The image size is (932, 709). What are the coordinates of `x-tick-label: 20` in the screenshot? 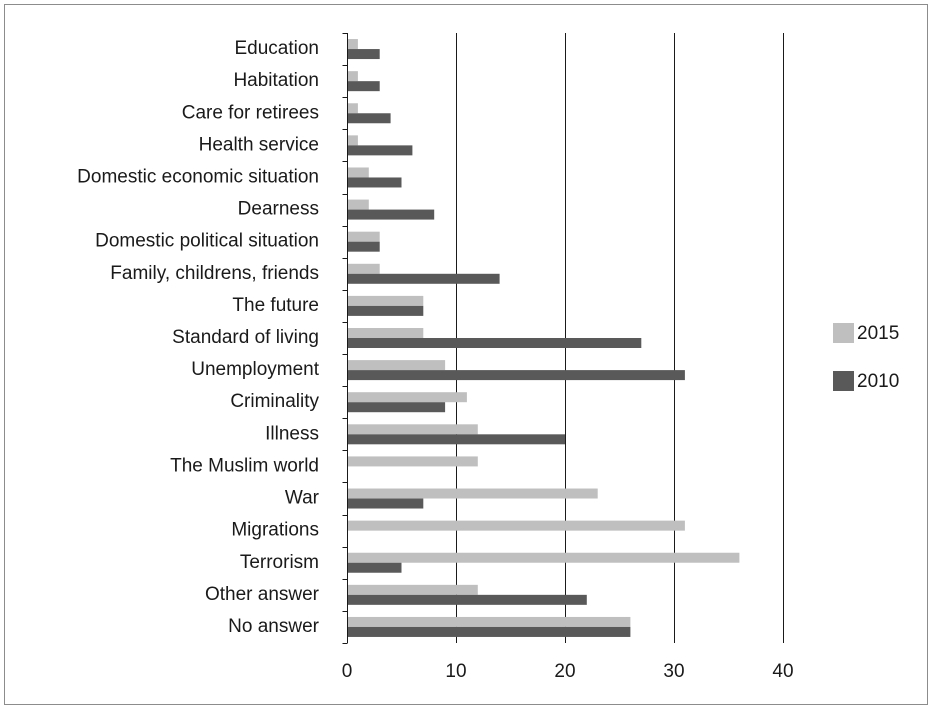 It's located at (564, 671).